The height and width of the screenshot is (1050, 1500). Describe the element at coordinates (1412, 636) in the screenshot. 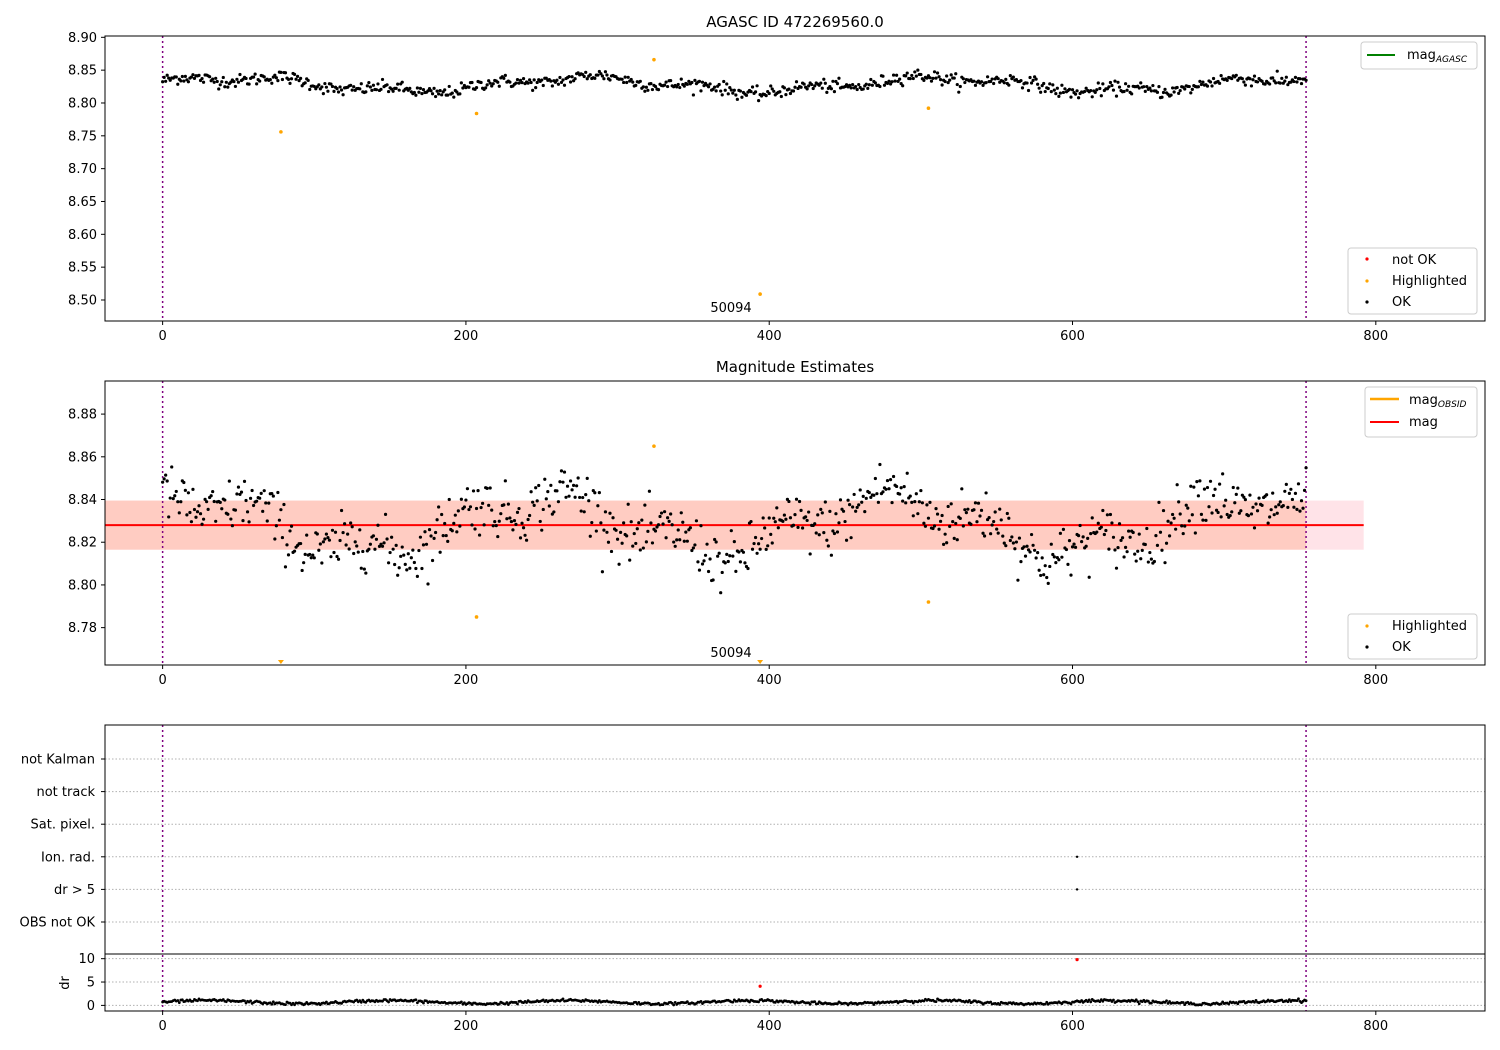

I see `panel2-point-legend: Highlighted OK` at that location.